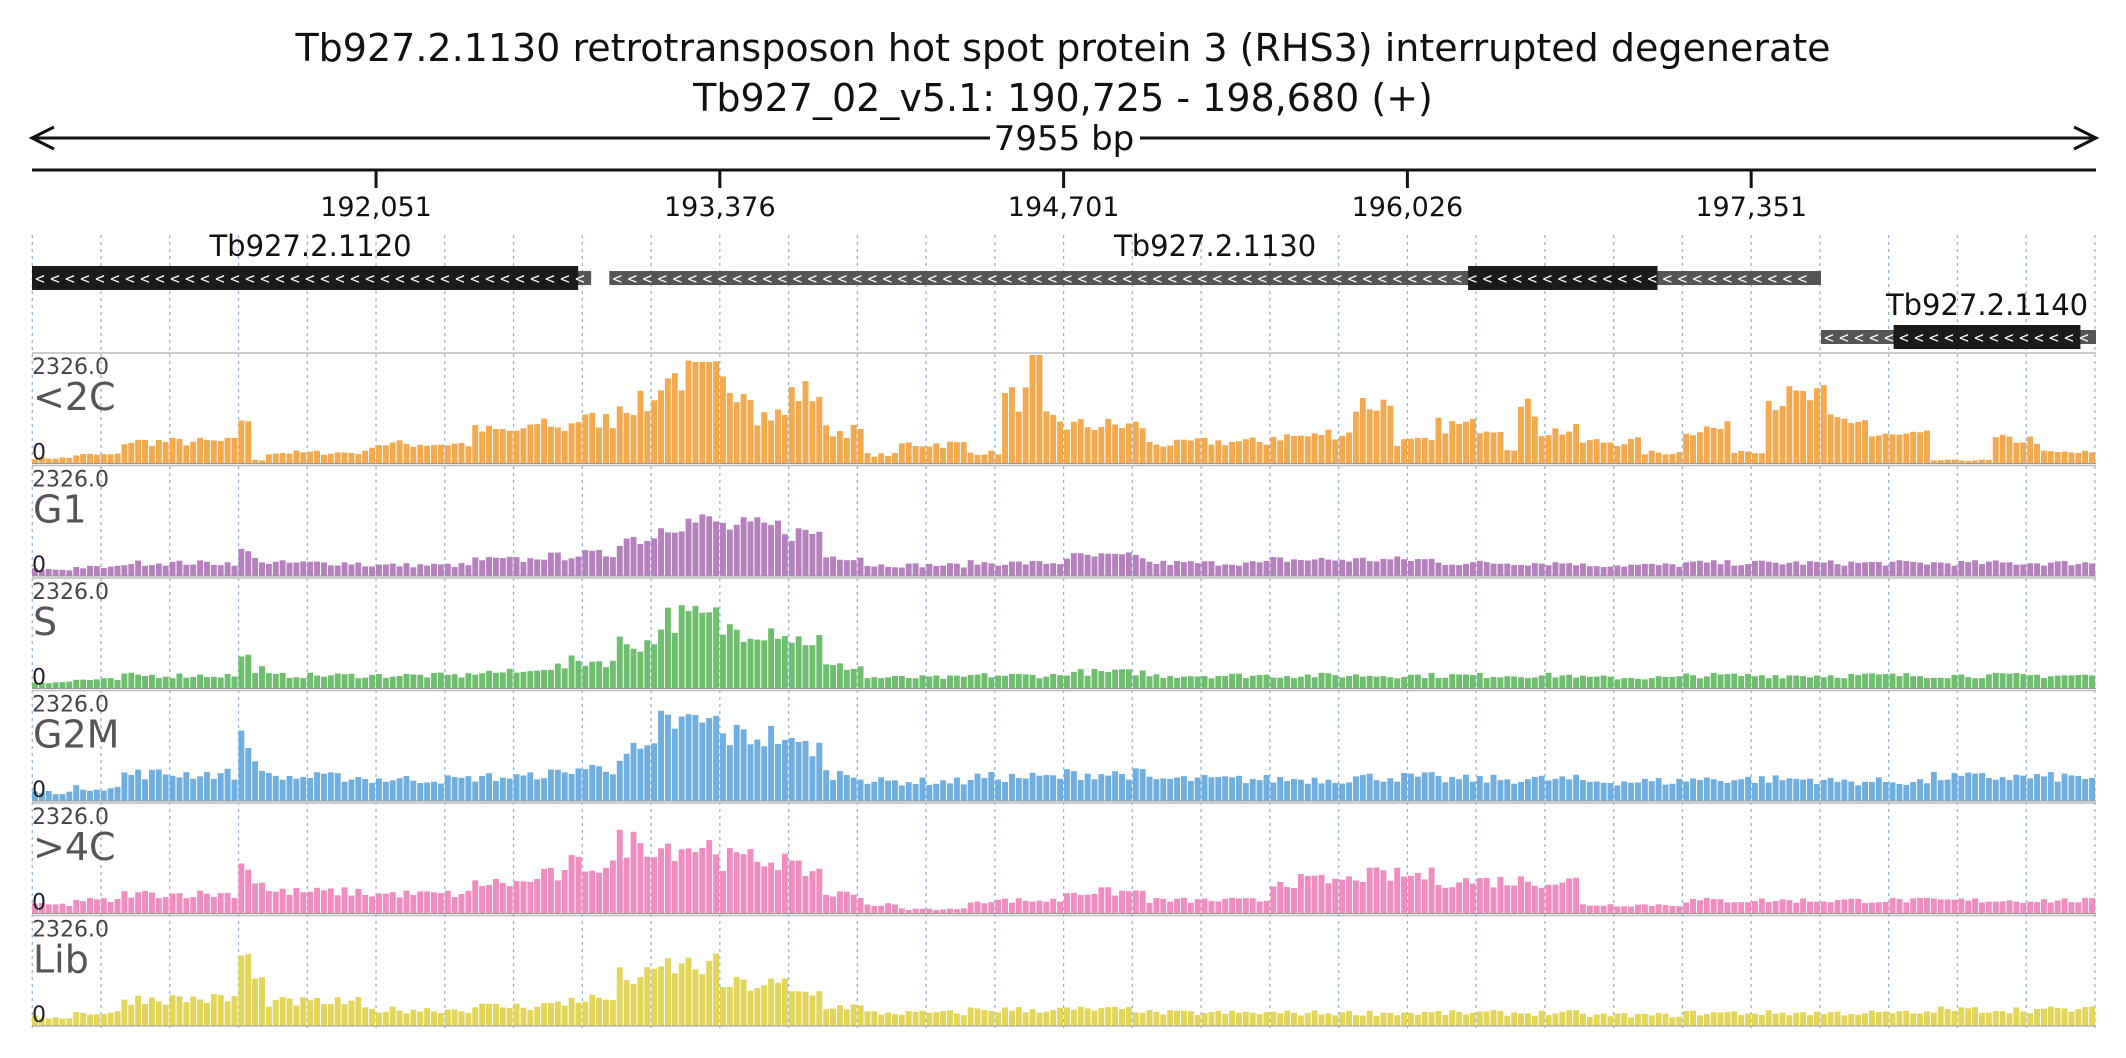 The height and width of the screenshot is (1058, 2126). I want to click on length-label: 7955 bp, so click(1064, 139).